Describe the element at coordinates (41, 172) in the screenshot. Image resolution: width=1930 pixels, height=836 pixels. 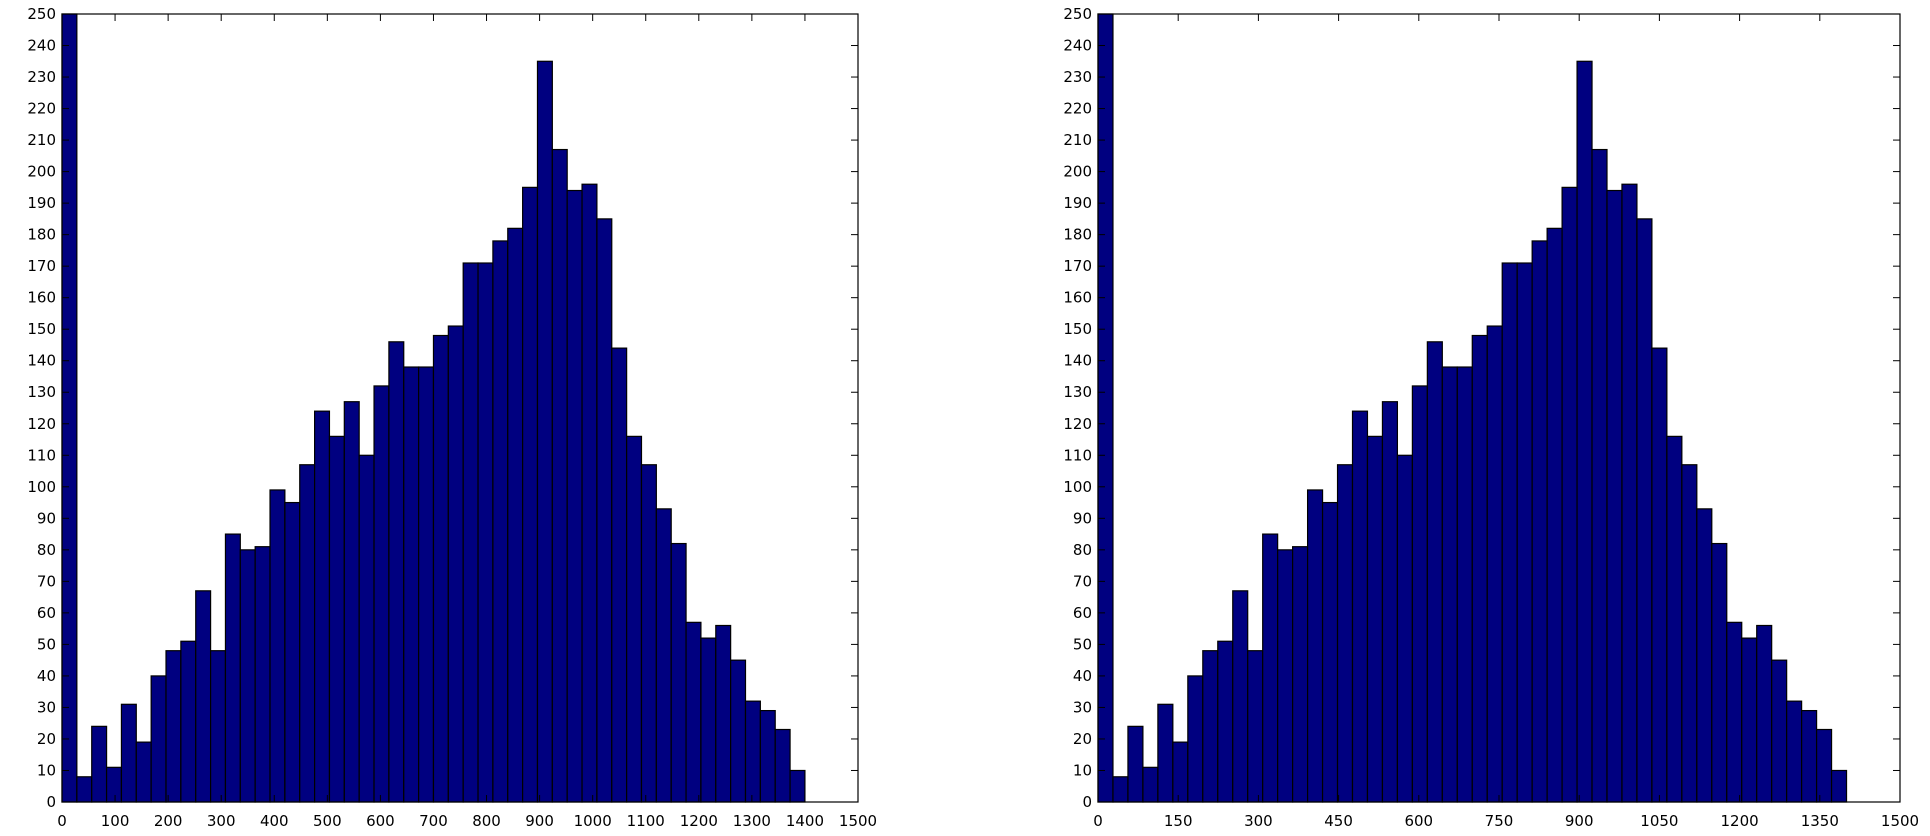
I see `y-tick-label: 200` at that location.